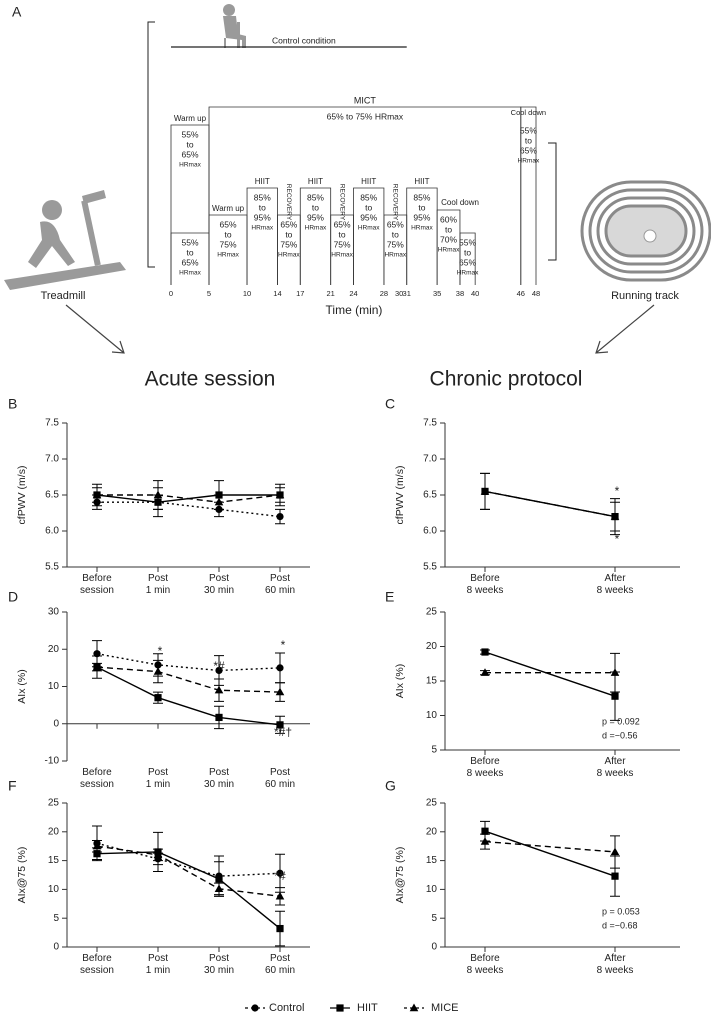 The height and width of the screenshot is (1019, 711). Describe the element at coordinates (210, 379) in the screenshot. I see `heading: Acute session` at that location.